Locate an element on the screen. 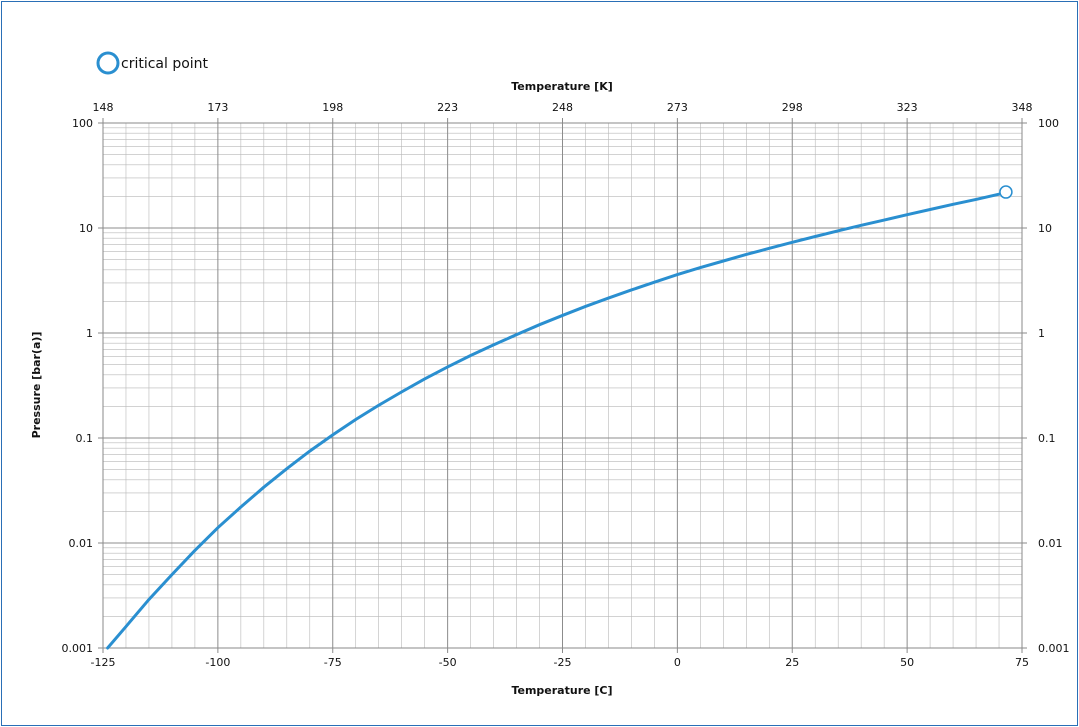 This screenshot has height=727, width=1079. x-tick-label-bottom: -75 is located at coordinates (333, 662).